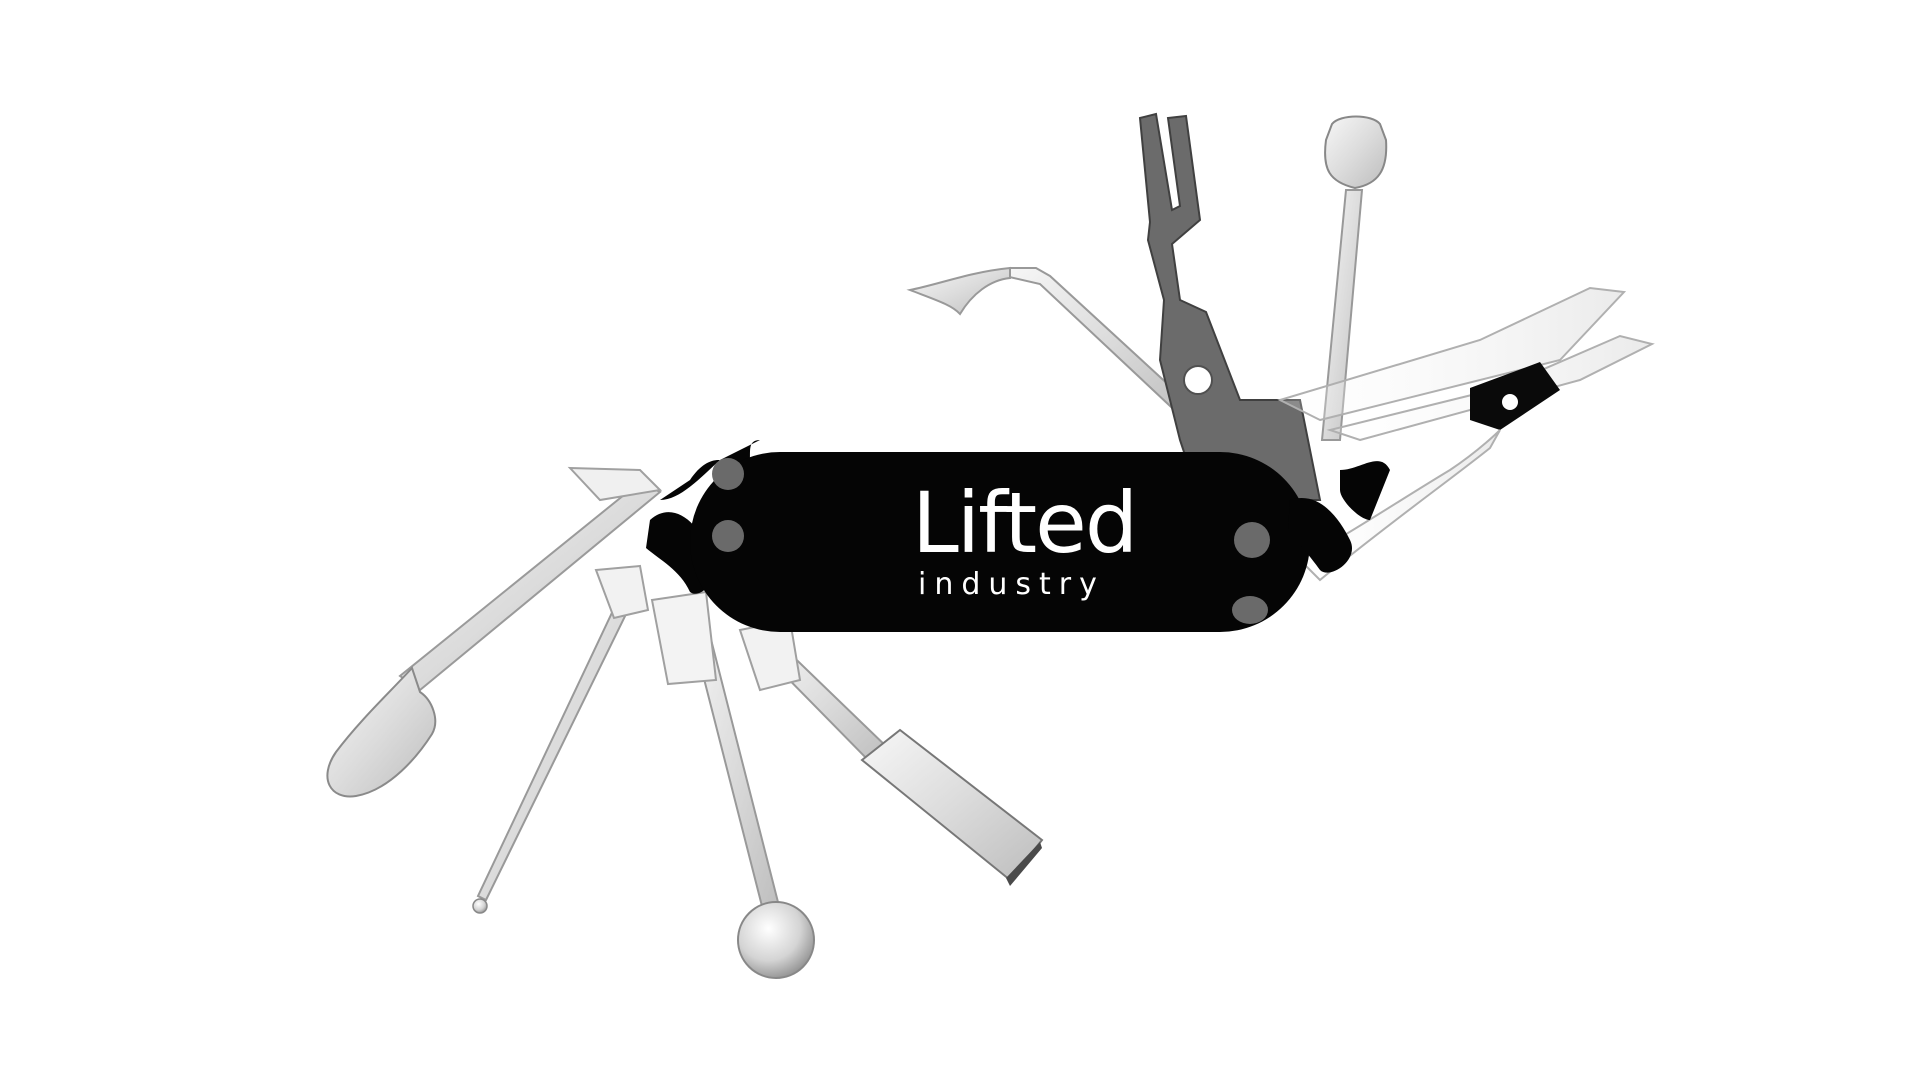  What do you see at coordinates (1052, 344) in the screenshot?
I see `hook-pick-tool` at bounding box center [1052, 344].